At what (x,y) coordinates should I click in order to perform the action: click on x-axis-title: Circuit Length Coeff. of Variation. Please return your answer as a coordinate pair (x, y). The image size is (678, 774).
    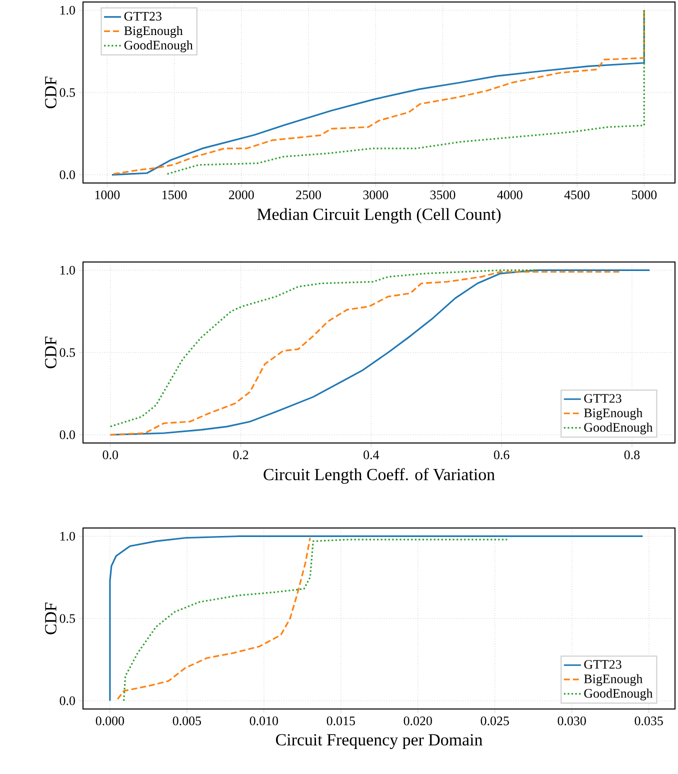
    Looking at the image, I should click on (379, 476).